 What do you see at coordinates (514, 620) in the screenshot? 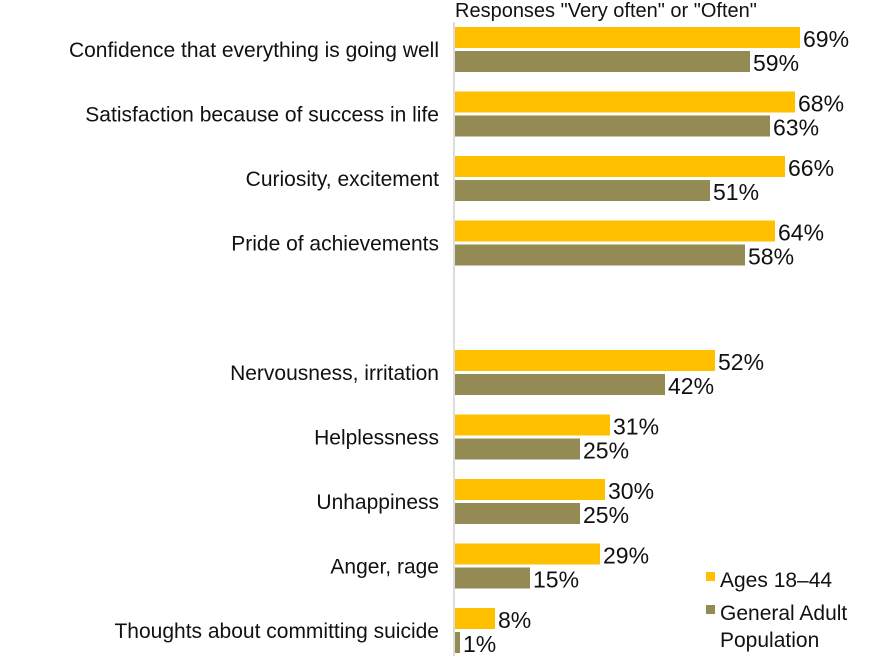
I see `data-label: 8%` at bounding box center [514, 620].